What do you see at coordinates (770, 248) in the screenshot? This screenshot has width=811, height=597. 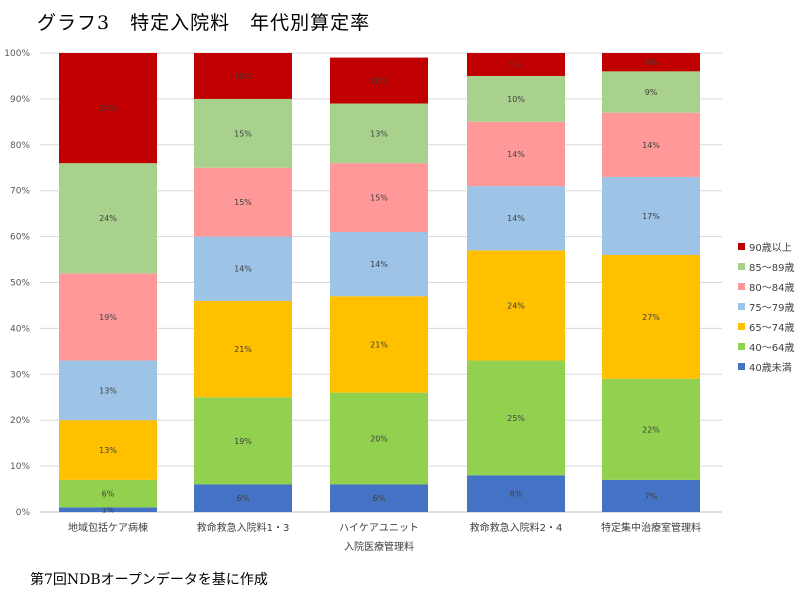 I see `legend-label: 90歳以上` at bounding box center [770, 248].